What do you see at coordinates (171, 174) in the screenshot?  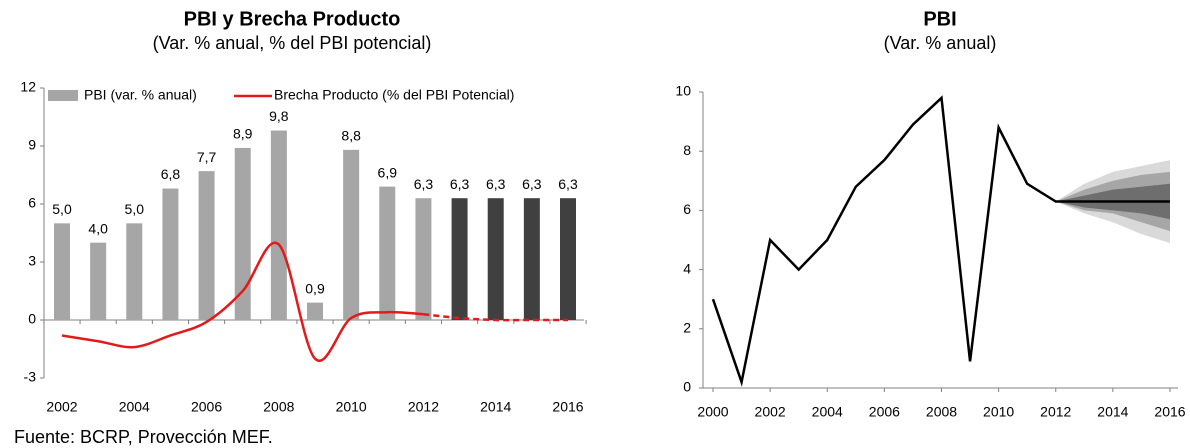 I see `bar-value-label: 6,8` at bounding box center [171, 174].